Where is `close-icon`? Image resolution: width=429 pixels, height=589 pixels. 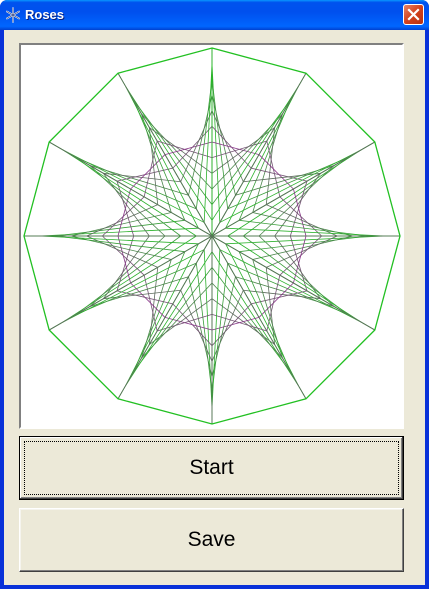 close-icon is located at coordinates (413, 14).